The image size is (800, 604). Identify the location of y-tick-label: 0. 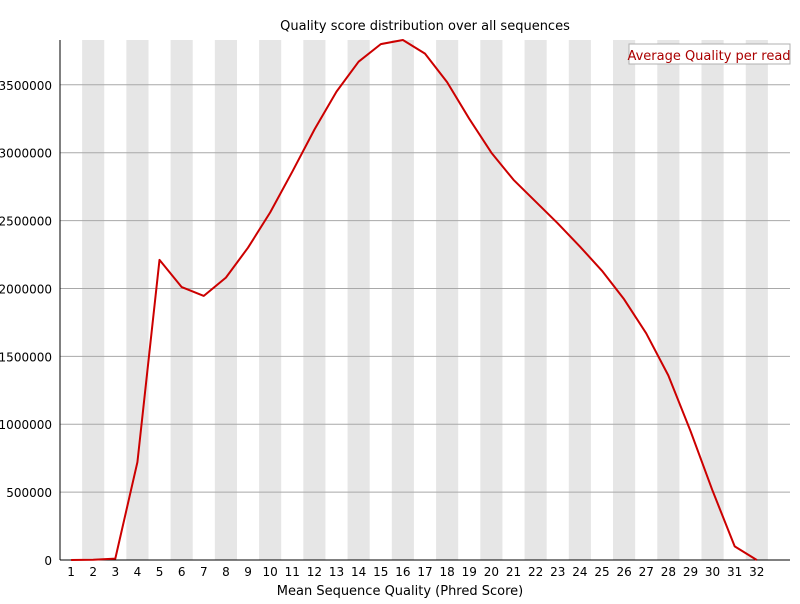
(48, 561).